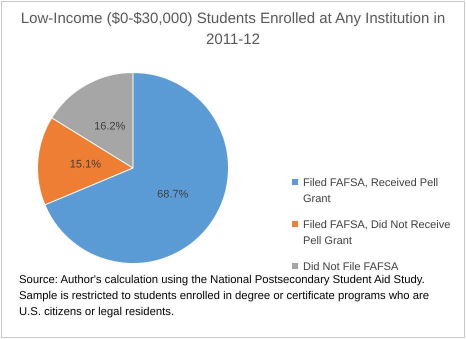 The width and height of the screenshot is (466, 339). Describe the element at coordinates (350, 267) in the screenshot. I see `legend-label: Did Not File FAFSA` at that location.